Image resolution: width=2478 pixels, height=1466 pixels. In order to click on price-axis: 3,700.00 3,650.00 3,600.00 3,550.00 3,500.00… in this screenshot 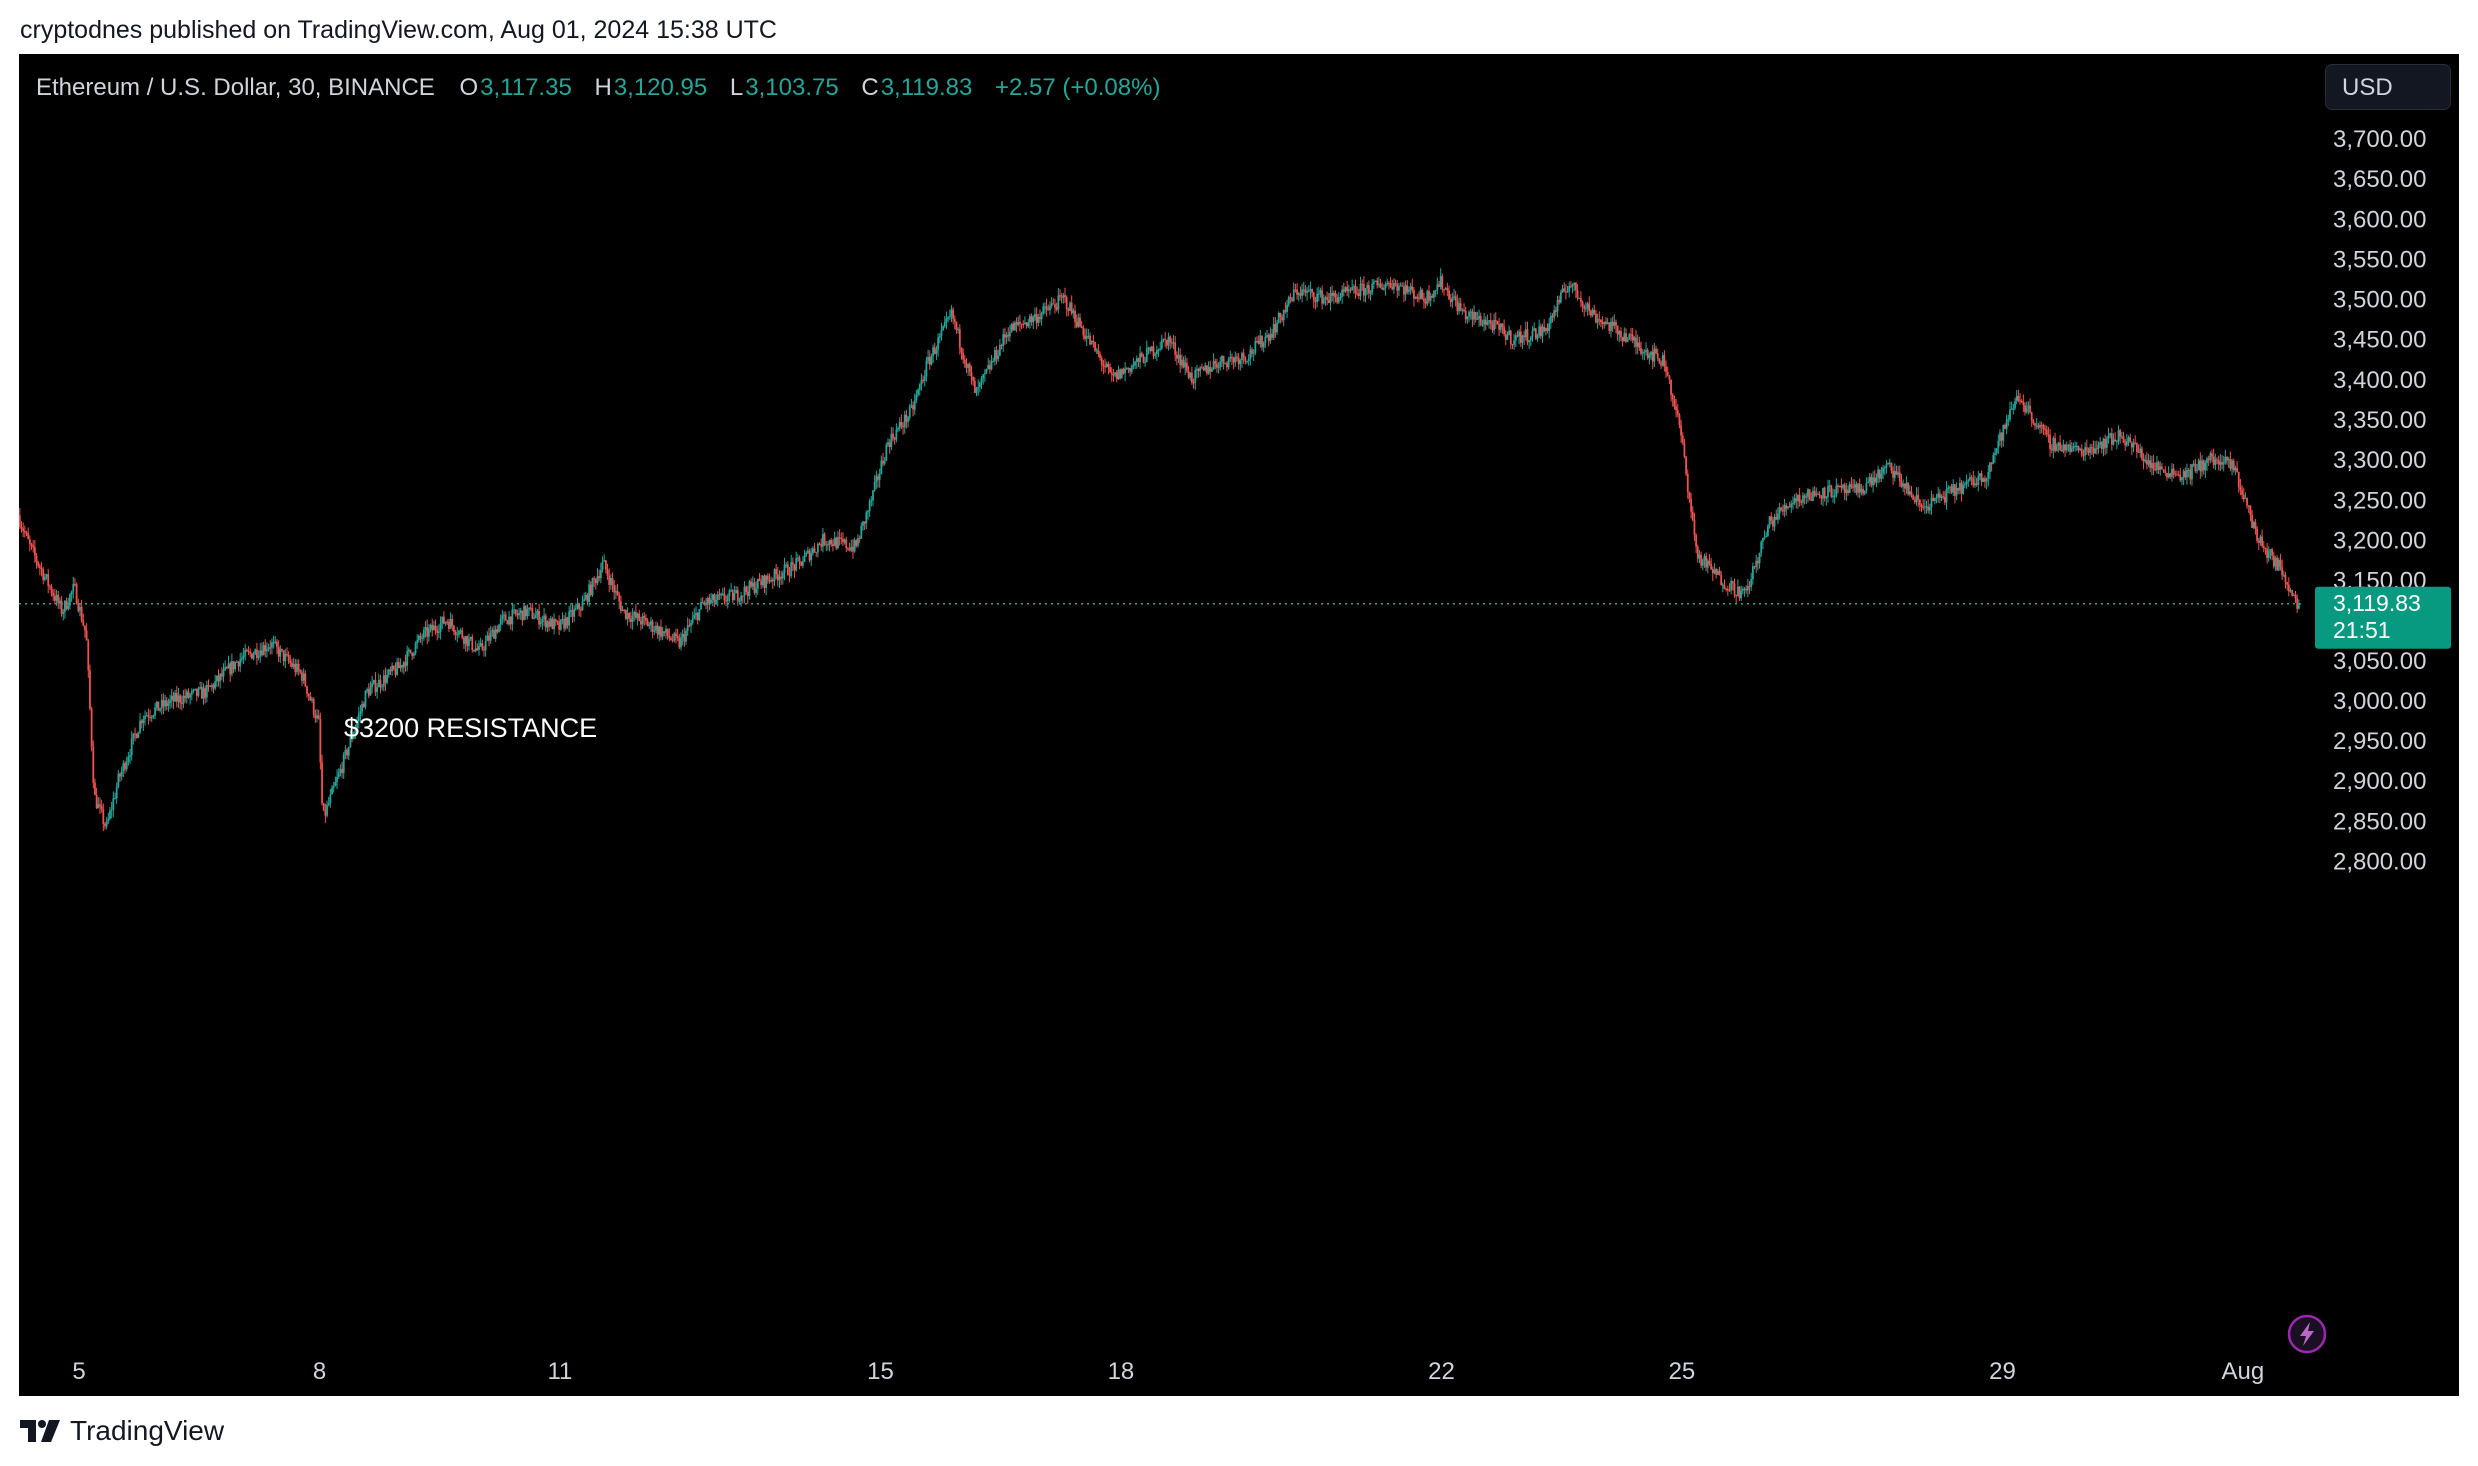, I will do `click(2379, 501)`.